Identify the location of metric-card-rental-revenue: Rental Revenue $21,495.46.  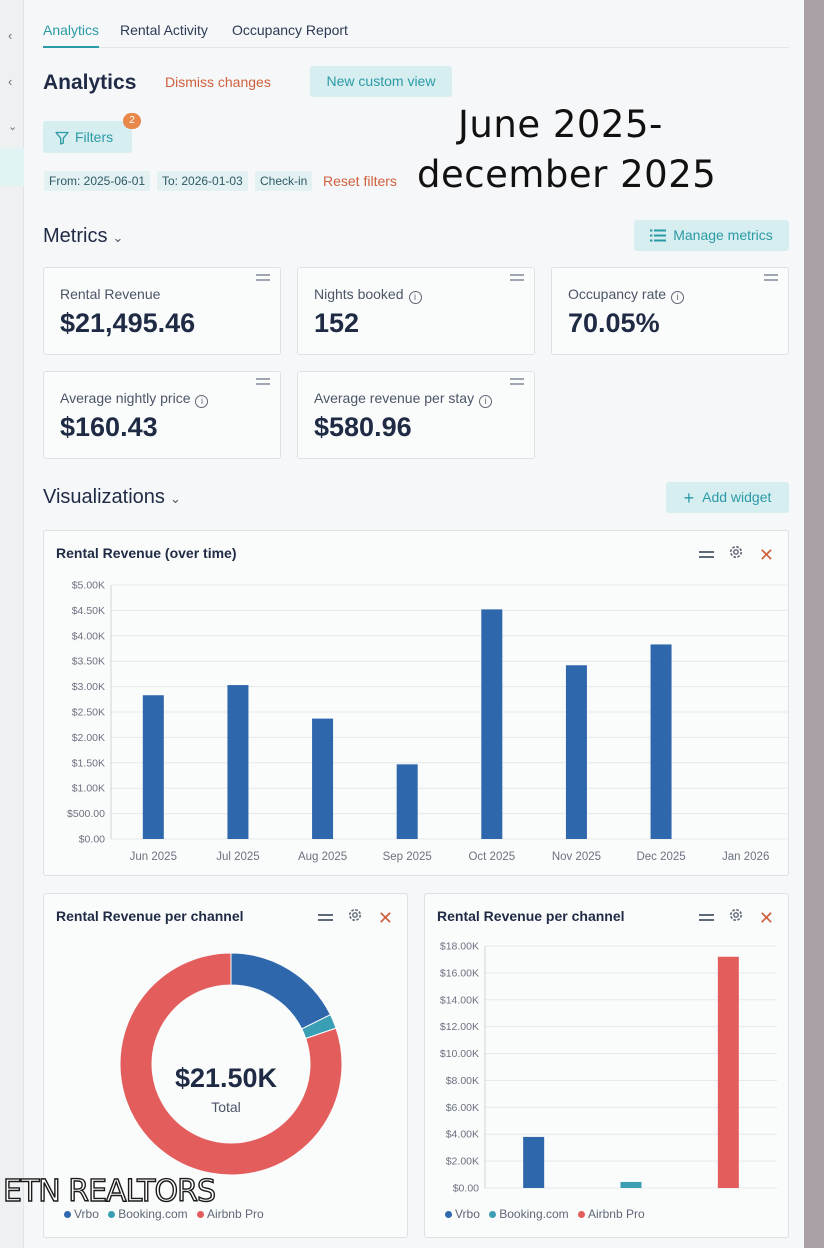
(162, 311).